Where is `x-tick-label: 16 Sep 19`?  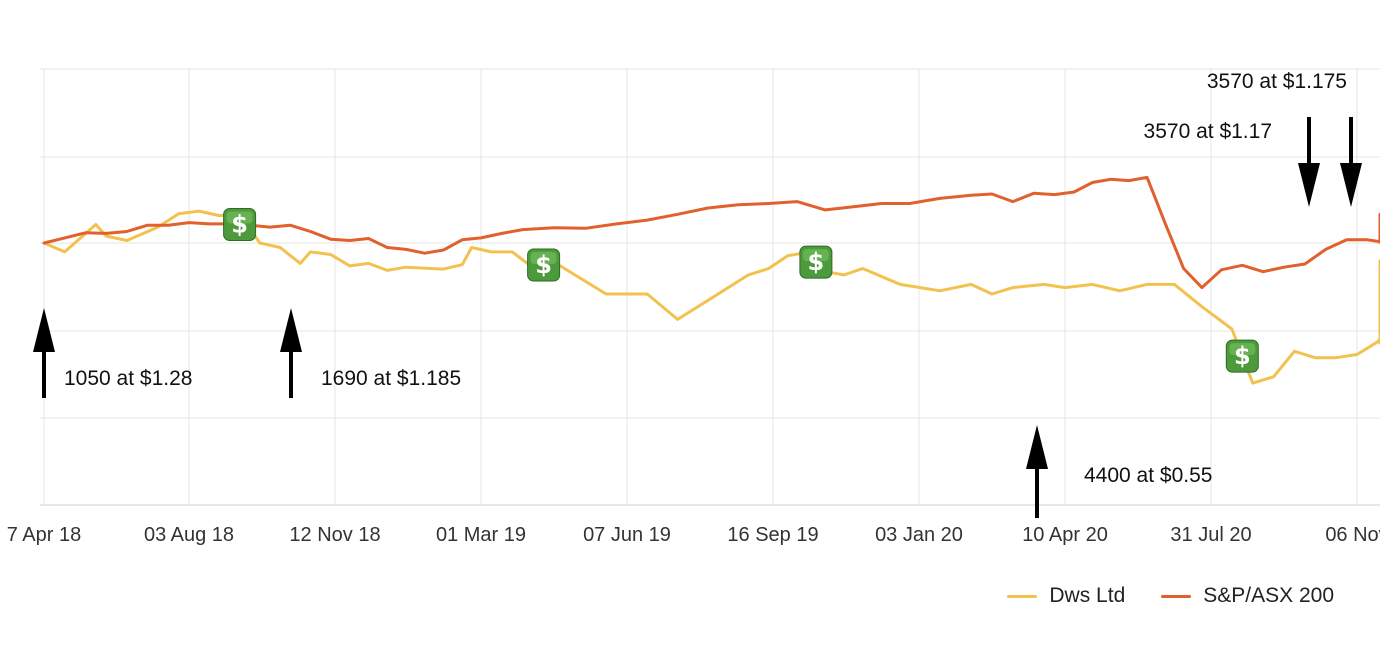
x-tick-label: 16 Sep 19 is located at coordinates (772, 535).